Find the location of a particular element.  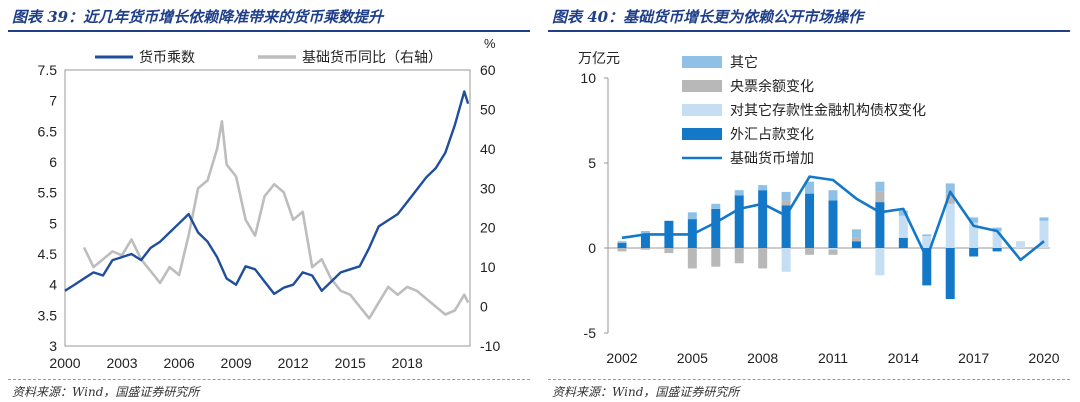

x-tick-label: 2018 is located at coordinates (407, 363).